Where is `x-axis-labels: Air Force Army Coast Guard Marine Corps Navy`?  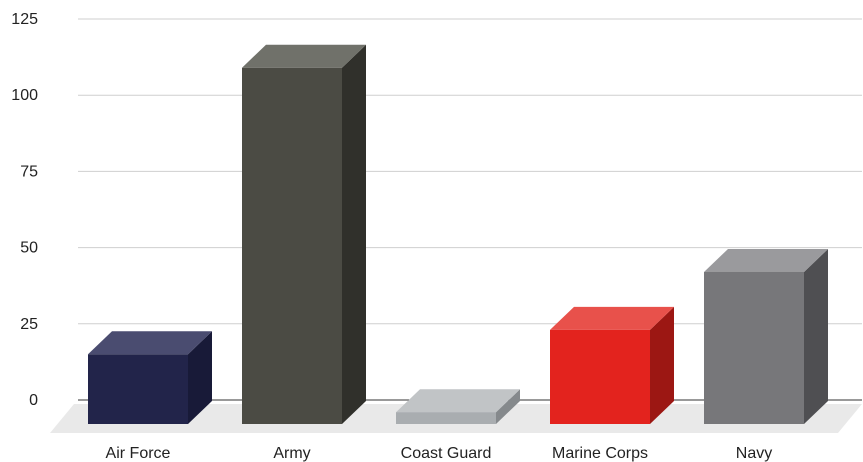 x-axis-labels: Air Force Army Coast Guard Marine Corps Navy is located at coordinates (439, 453).